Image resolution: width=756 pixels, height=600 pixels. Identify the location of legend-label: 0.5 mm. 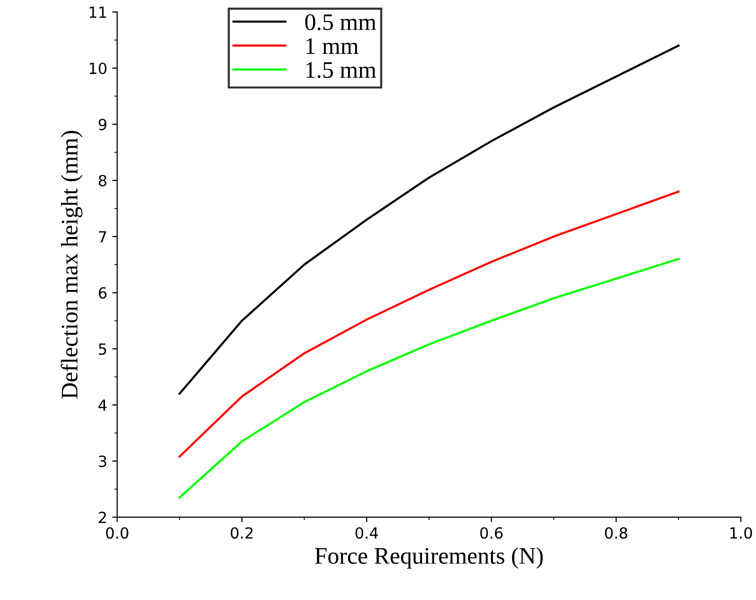
(340, 22).